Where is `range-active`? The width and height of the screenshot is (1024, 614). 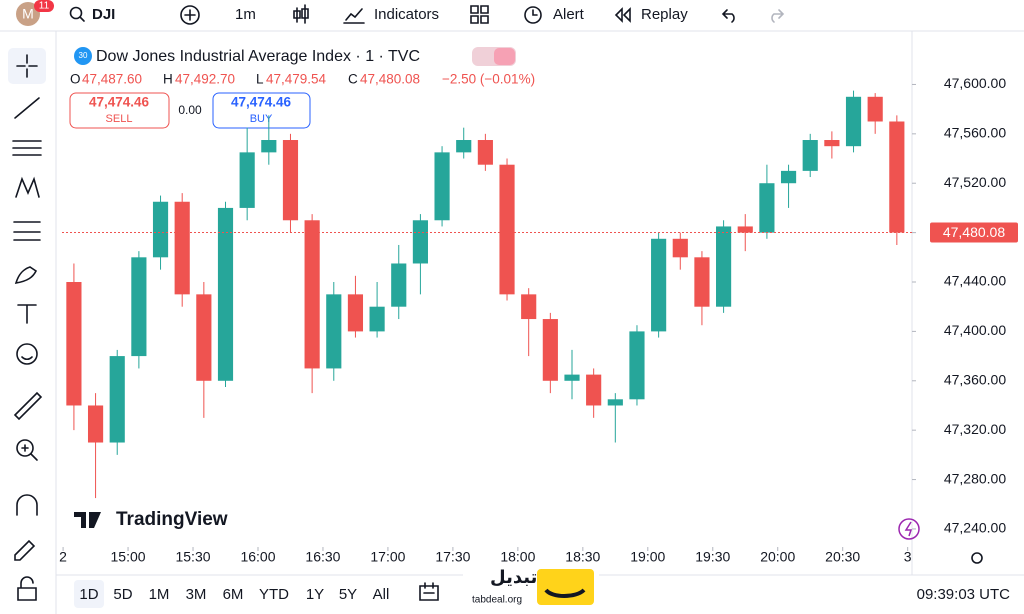 range-active is located at coordinates (89, 594).